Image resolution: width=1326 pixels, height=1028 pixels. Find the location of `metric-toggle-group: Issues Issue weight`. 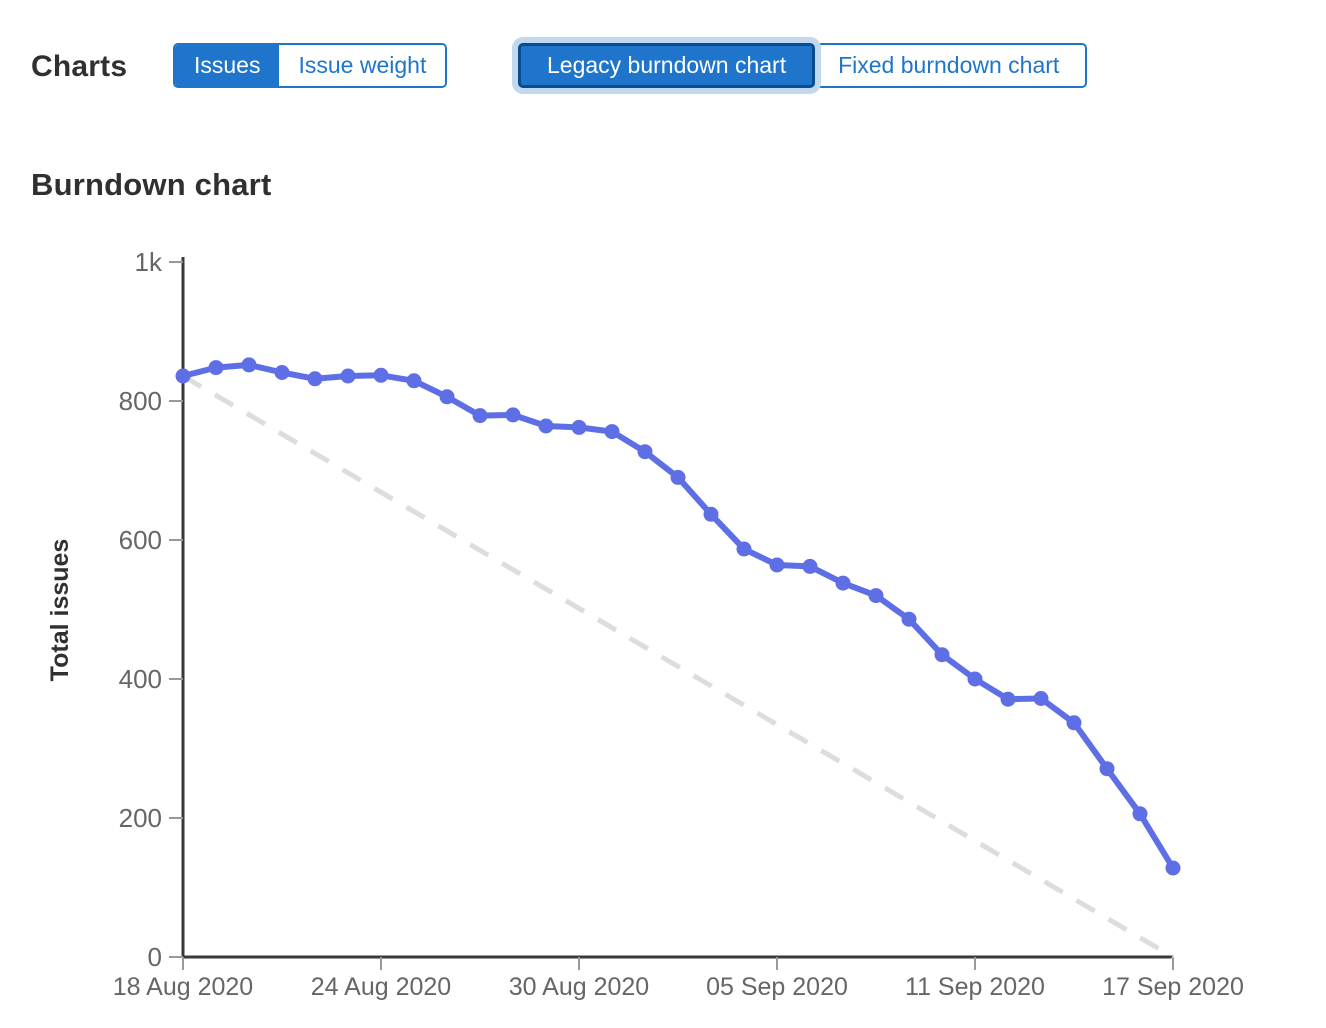

metric-toggle-group: Issues Issue weight is located at coordinates (310, 65).